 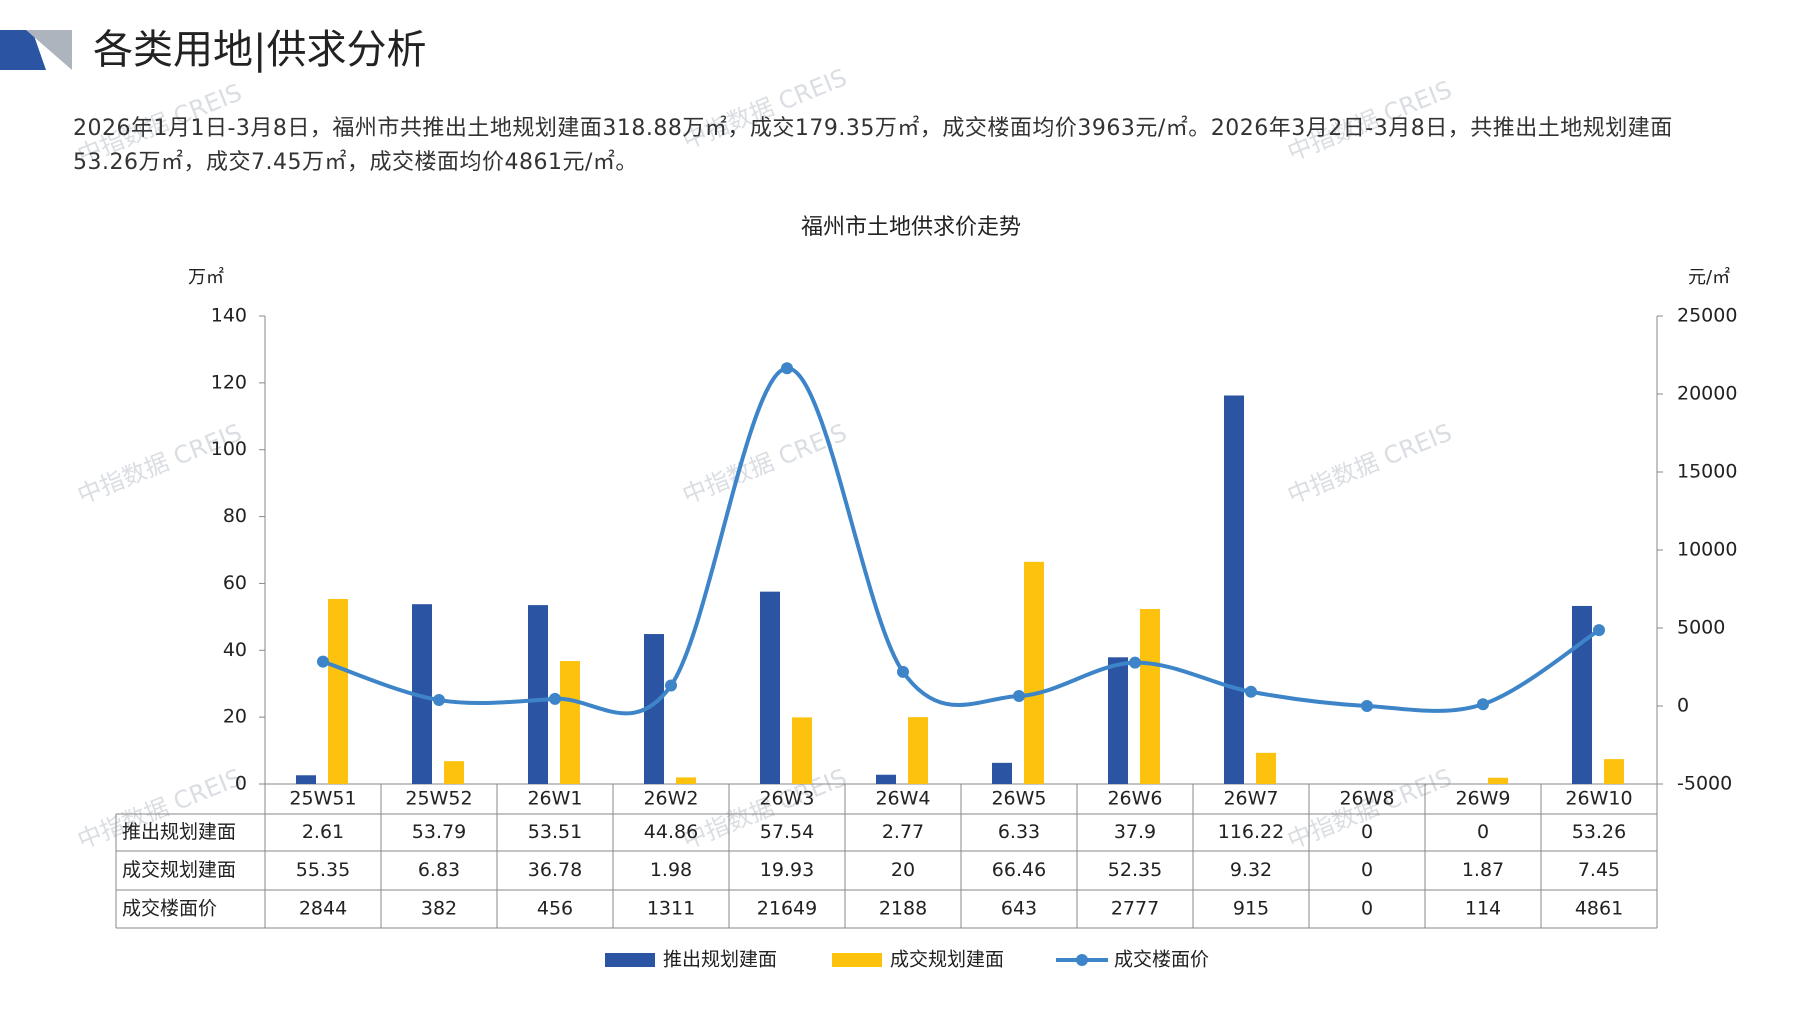 What do you see at coordinates (259, 50) in the screenshot?
I see `page-title: 各类用地|供求分析` at bounding box center [259, 50].